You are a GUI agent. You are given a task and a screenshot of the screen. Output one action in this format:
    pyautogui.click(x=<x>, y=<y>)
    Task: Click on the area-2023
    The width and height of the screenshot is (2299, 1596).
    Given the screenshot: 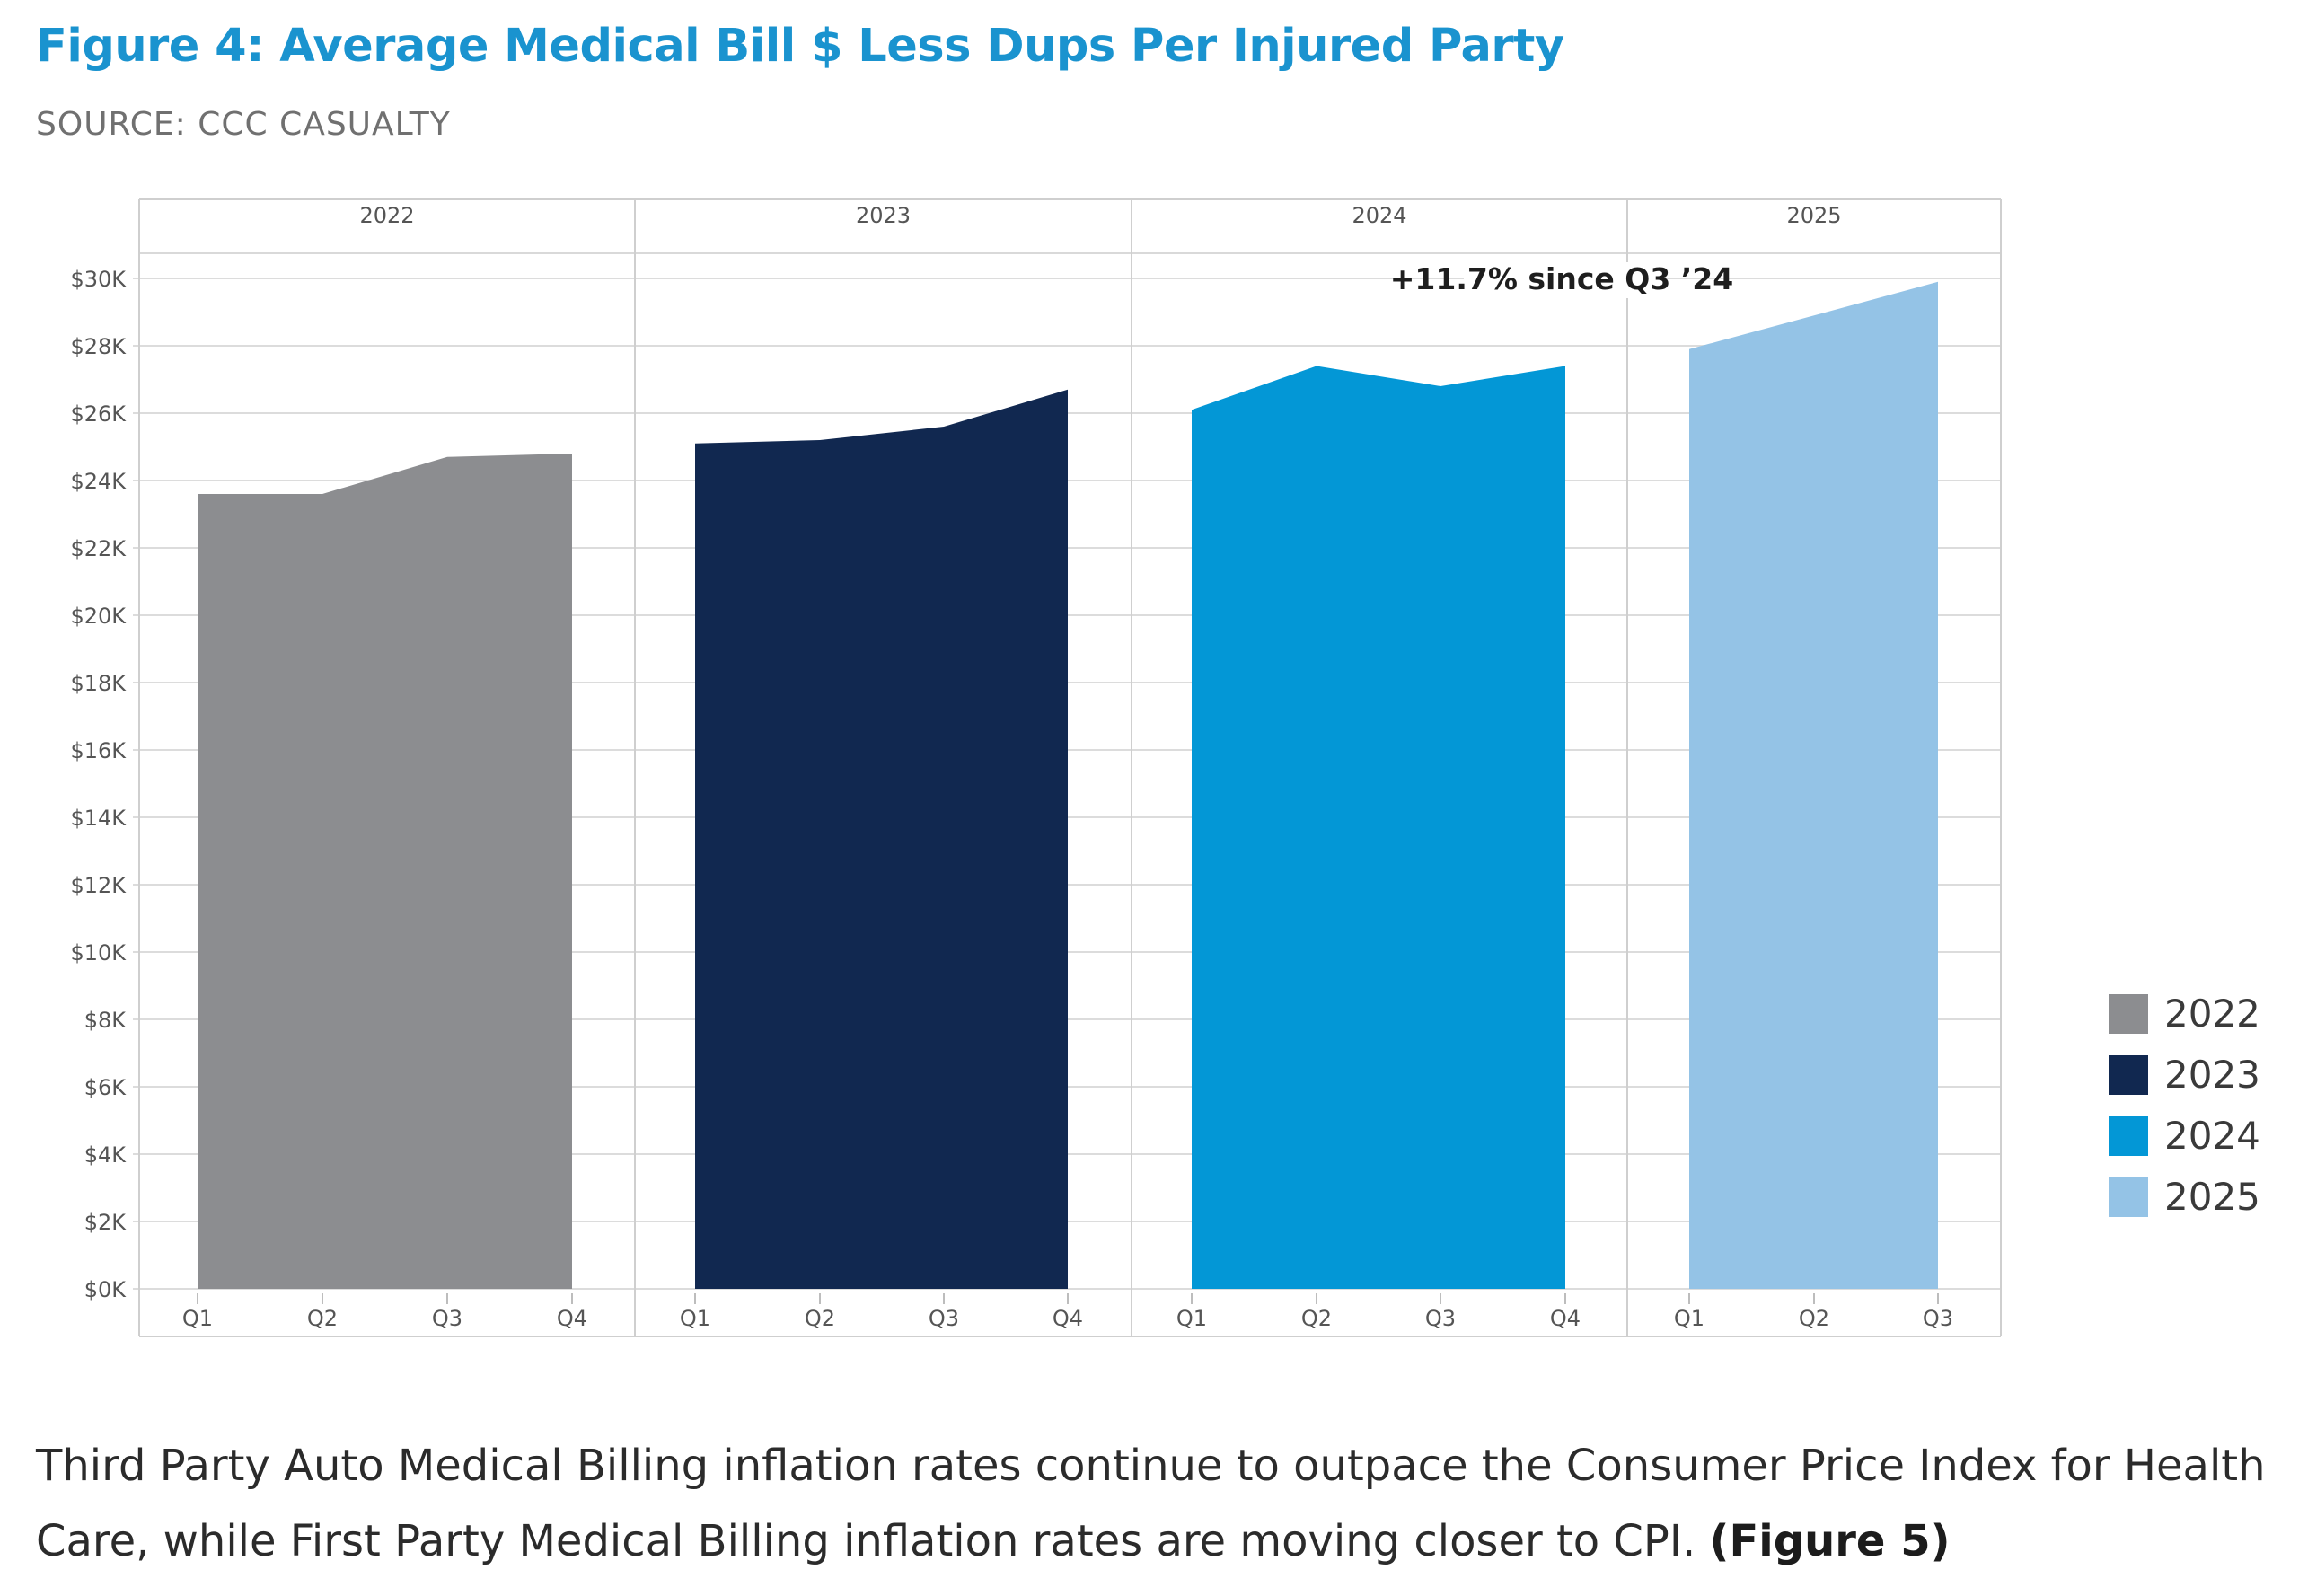 What is the action you would take?
    pyautogui.click(x=882, y=839)
    